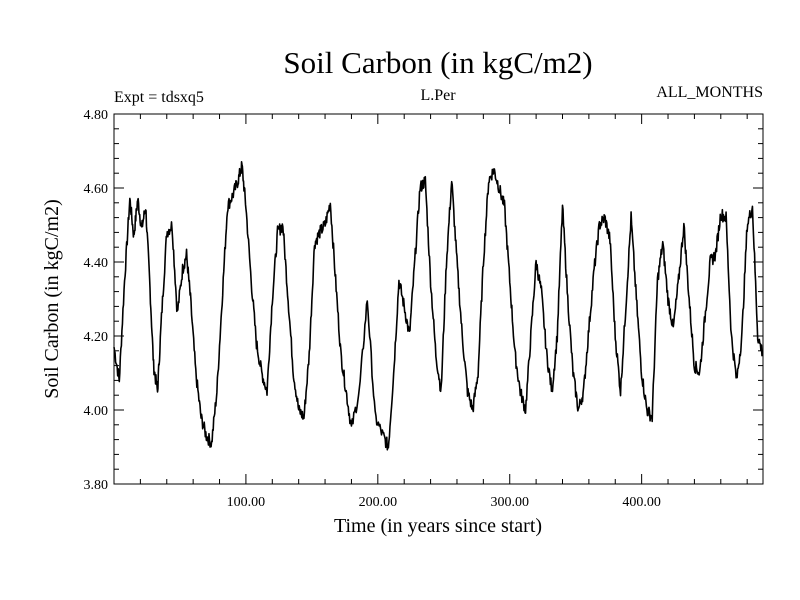 The height and width of the screenshot is (600, 800). Describe the element at coordinates (509, 502) in the screenshot. I see `x-tick-label: 300.00` at that location.